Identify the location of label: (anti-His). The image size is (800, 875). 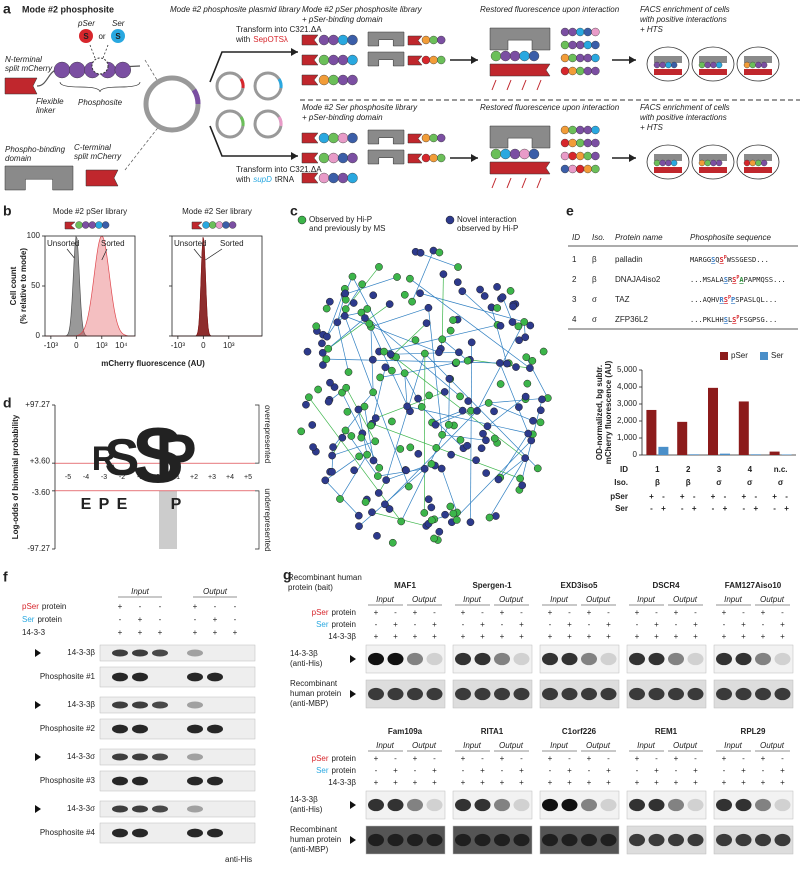
(306, 809).